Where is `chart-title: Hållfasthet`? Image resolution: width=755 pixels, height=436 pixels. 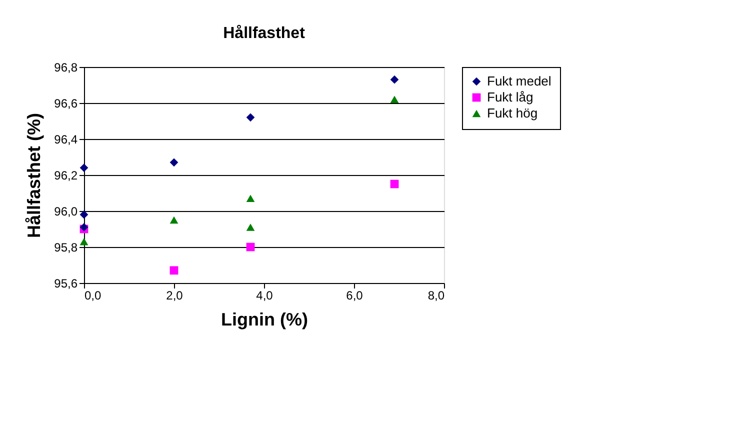
chart-title: Hållfasthet is located at coordinates (264, 33).